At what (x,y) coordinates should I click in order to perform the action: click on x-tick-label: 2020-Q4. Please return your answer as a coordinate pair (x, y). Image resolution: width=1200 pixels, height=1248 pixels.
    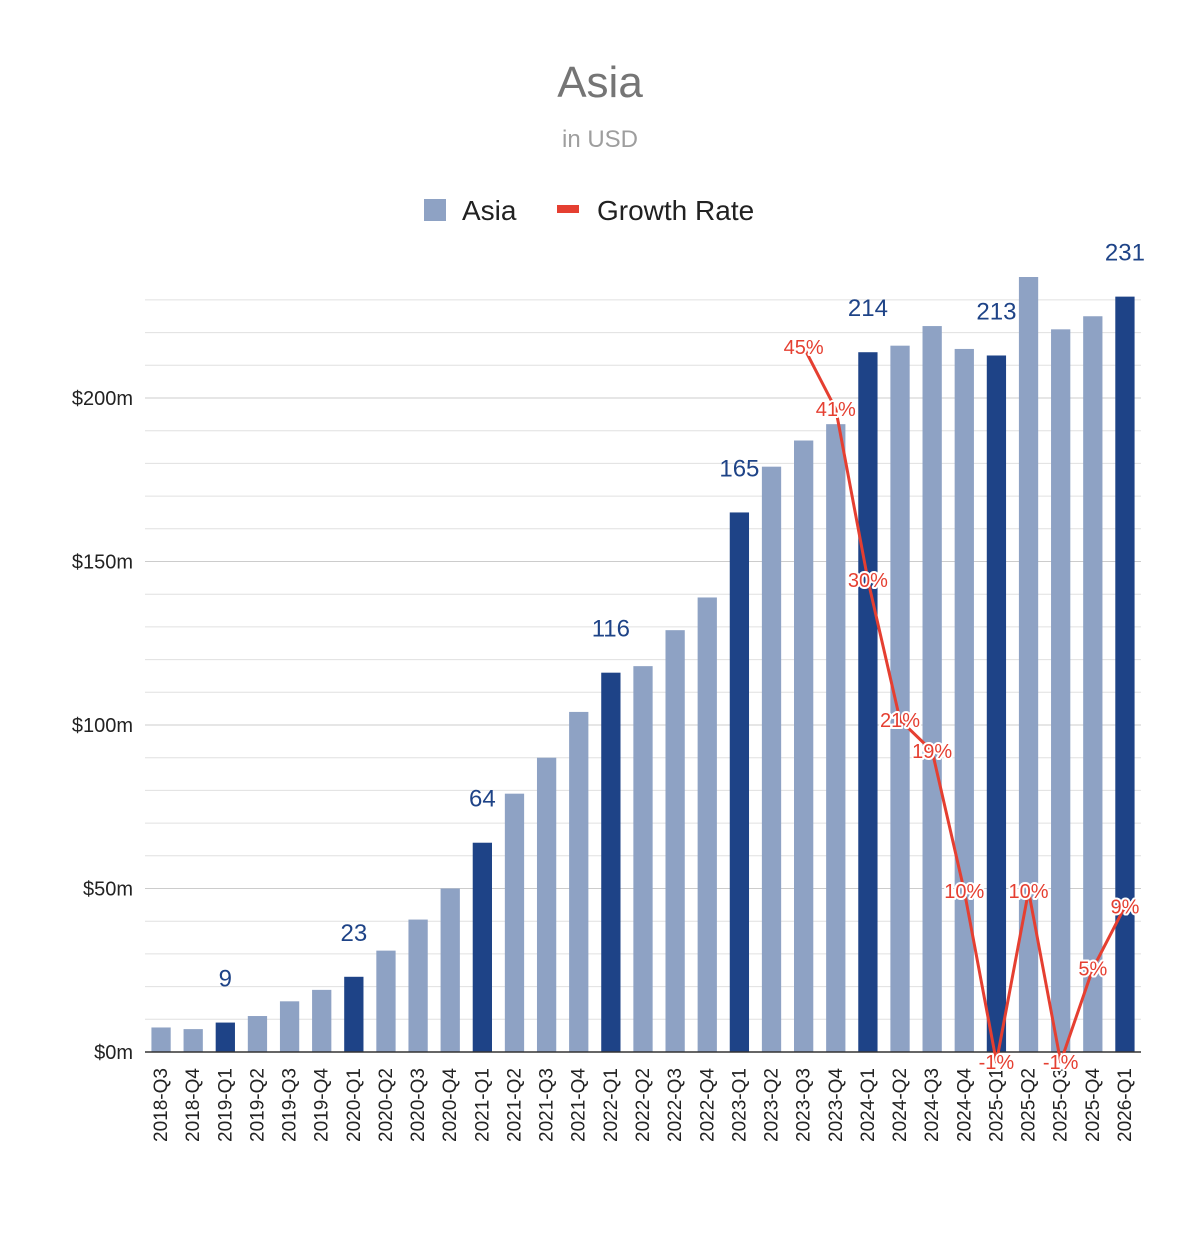
    Looking at the image, I should click on (450, 1105).